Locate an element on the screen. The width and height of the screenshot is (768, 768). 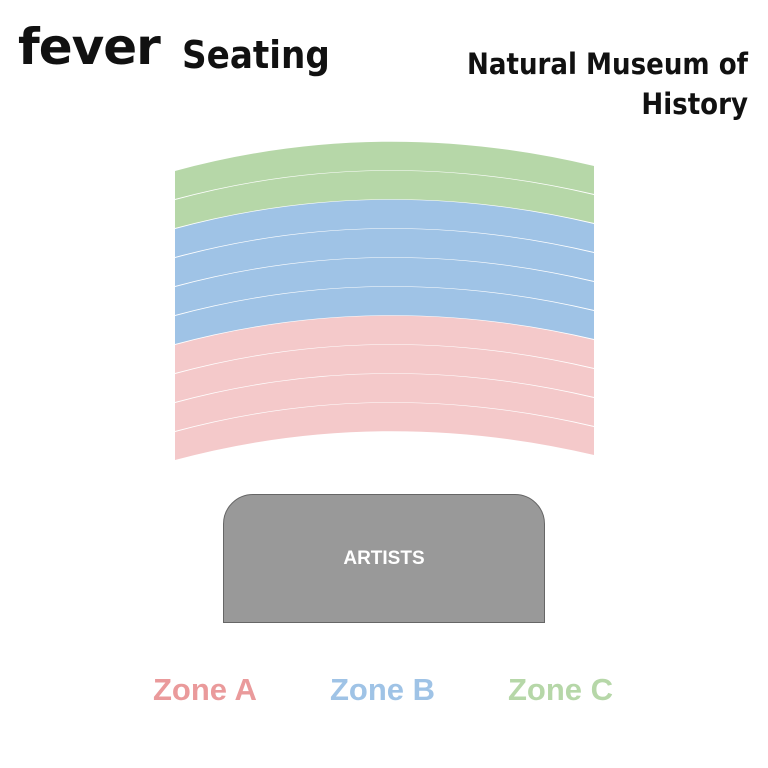
page-title: Seating is located at coordinates (256, 55).